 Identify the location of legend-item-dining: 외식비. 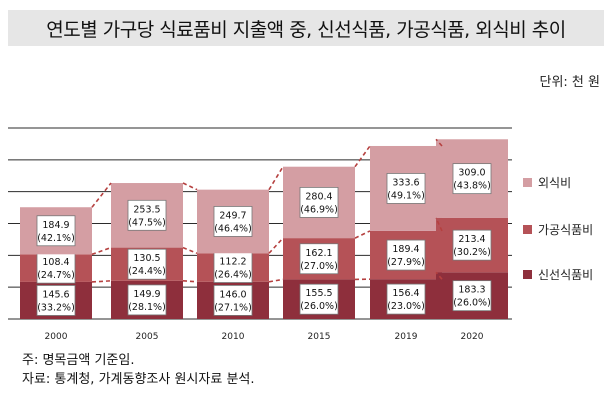
(547, 182).